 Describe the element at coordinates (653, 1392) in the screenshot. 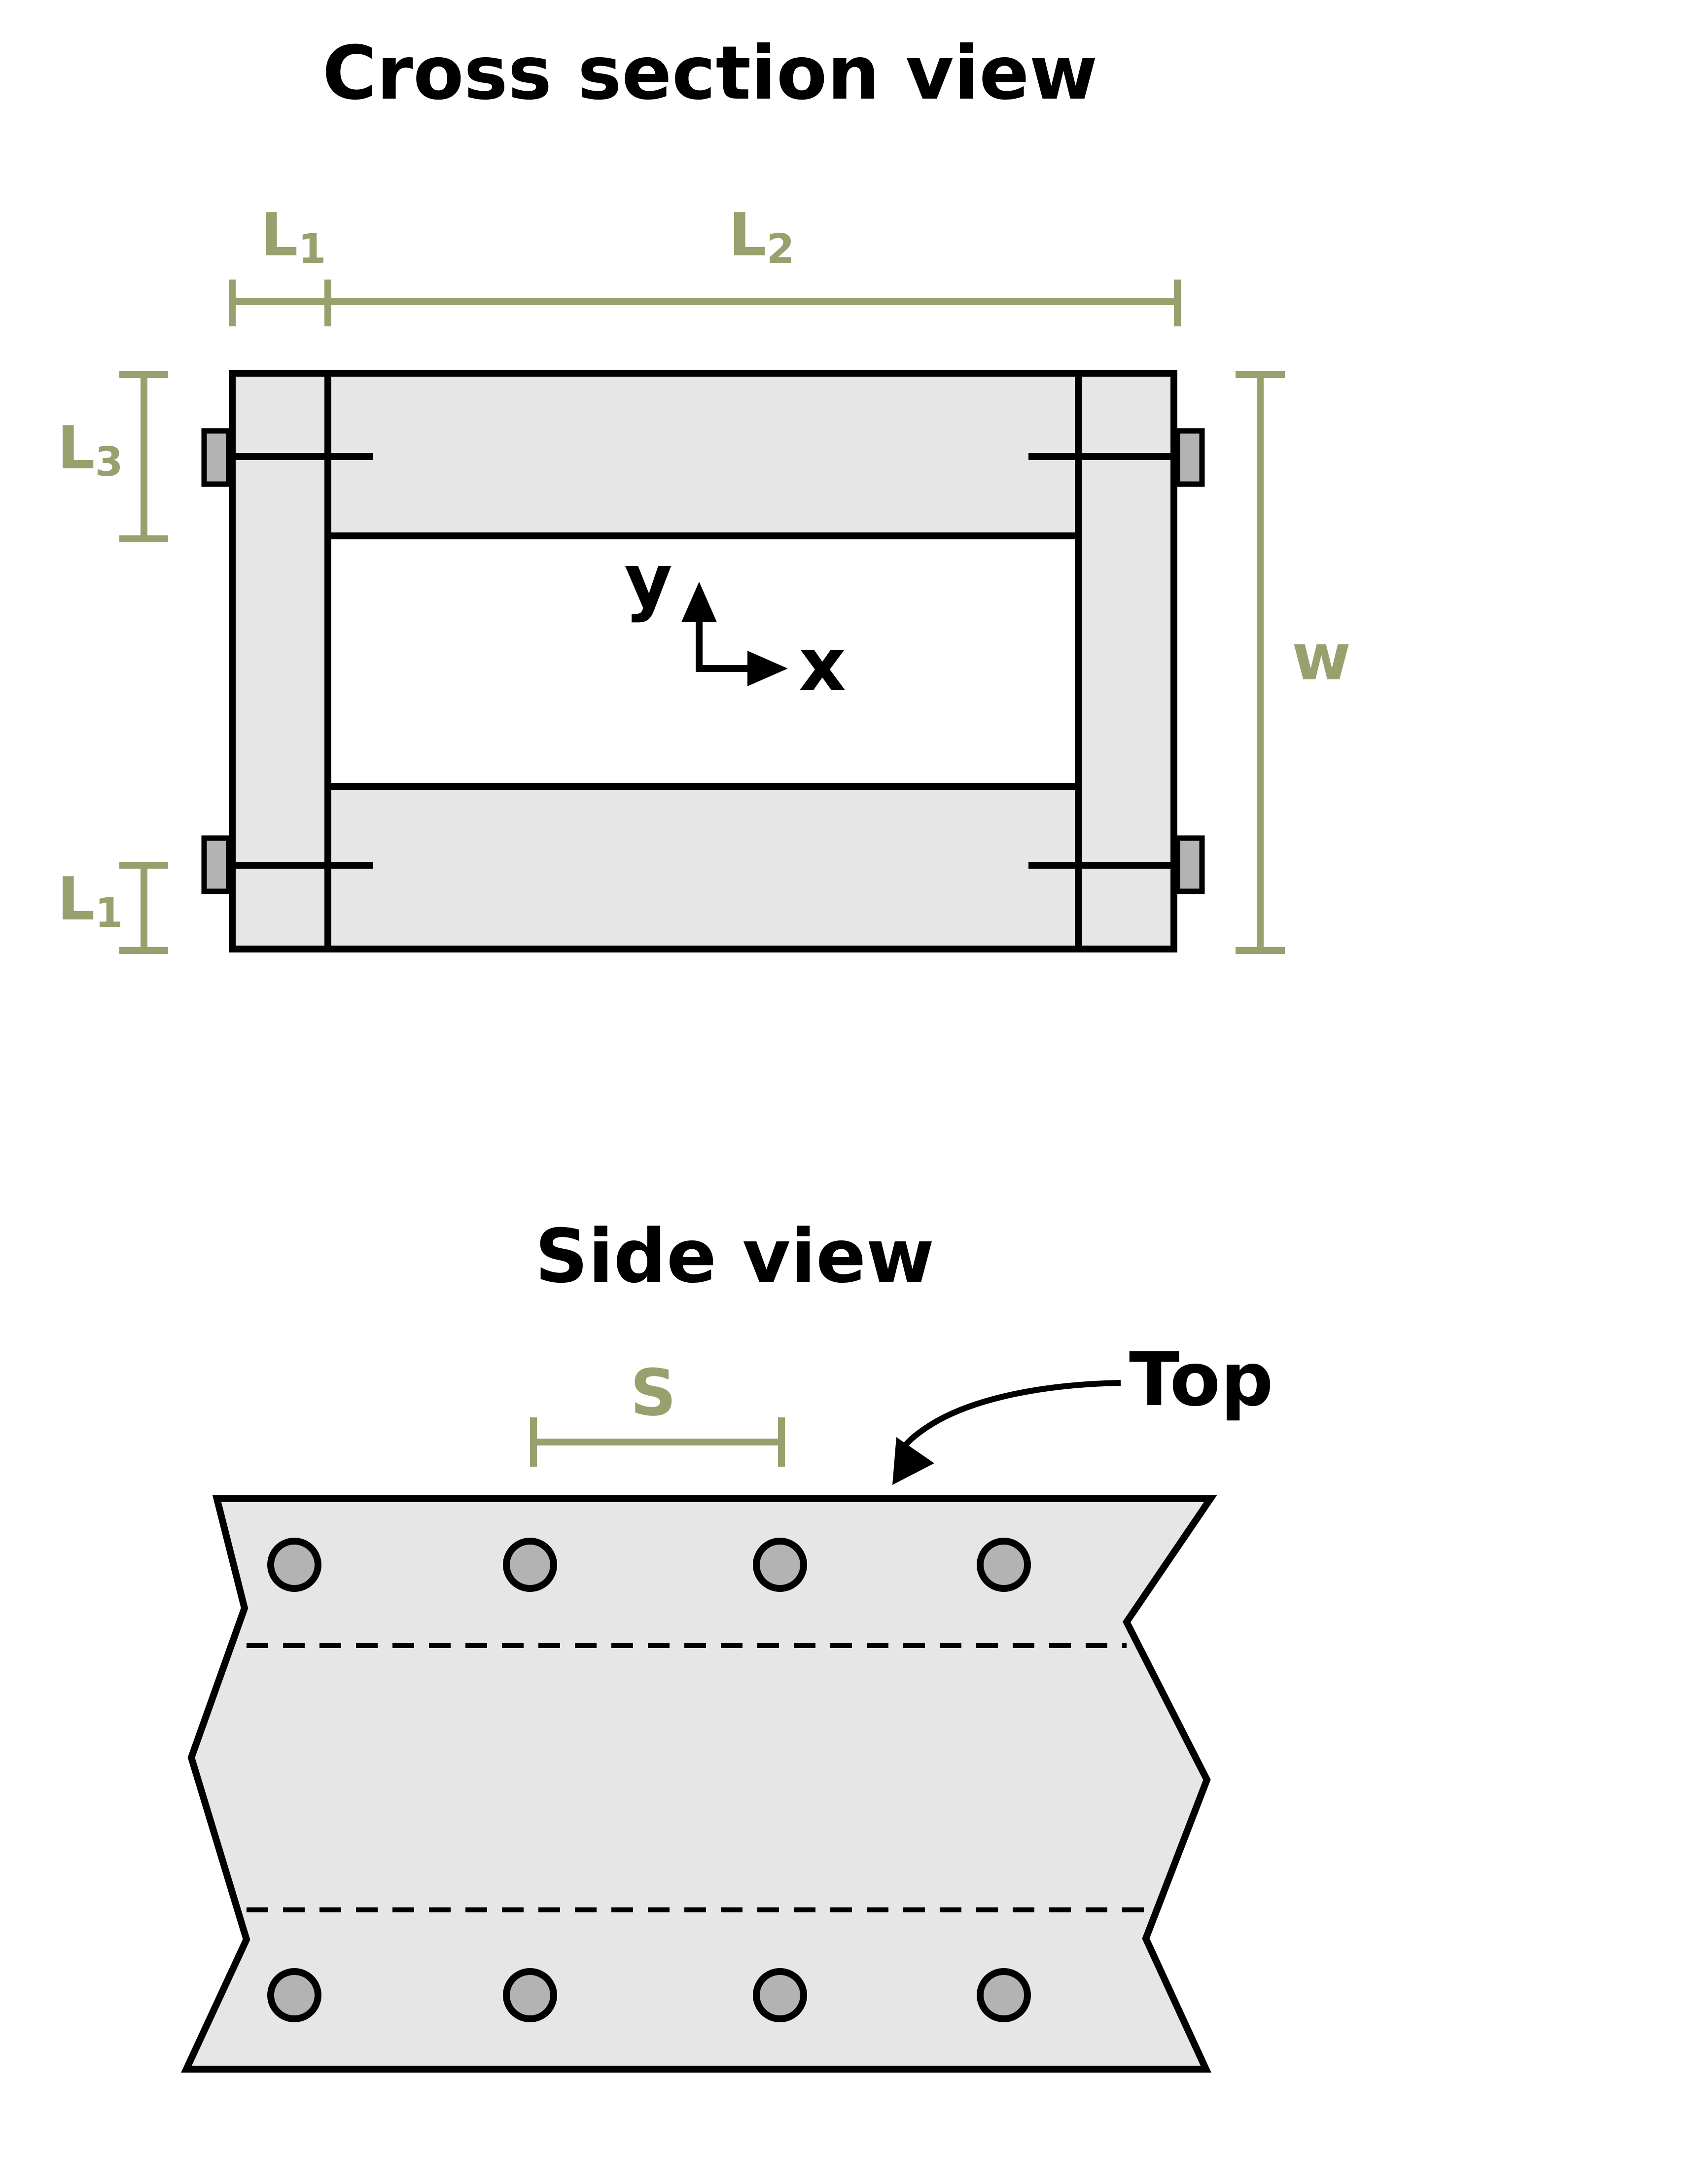

I see `dimension-S-label: S` at that location.